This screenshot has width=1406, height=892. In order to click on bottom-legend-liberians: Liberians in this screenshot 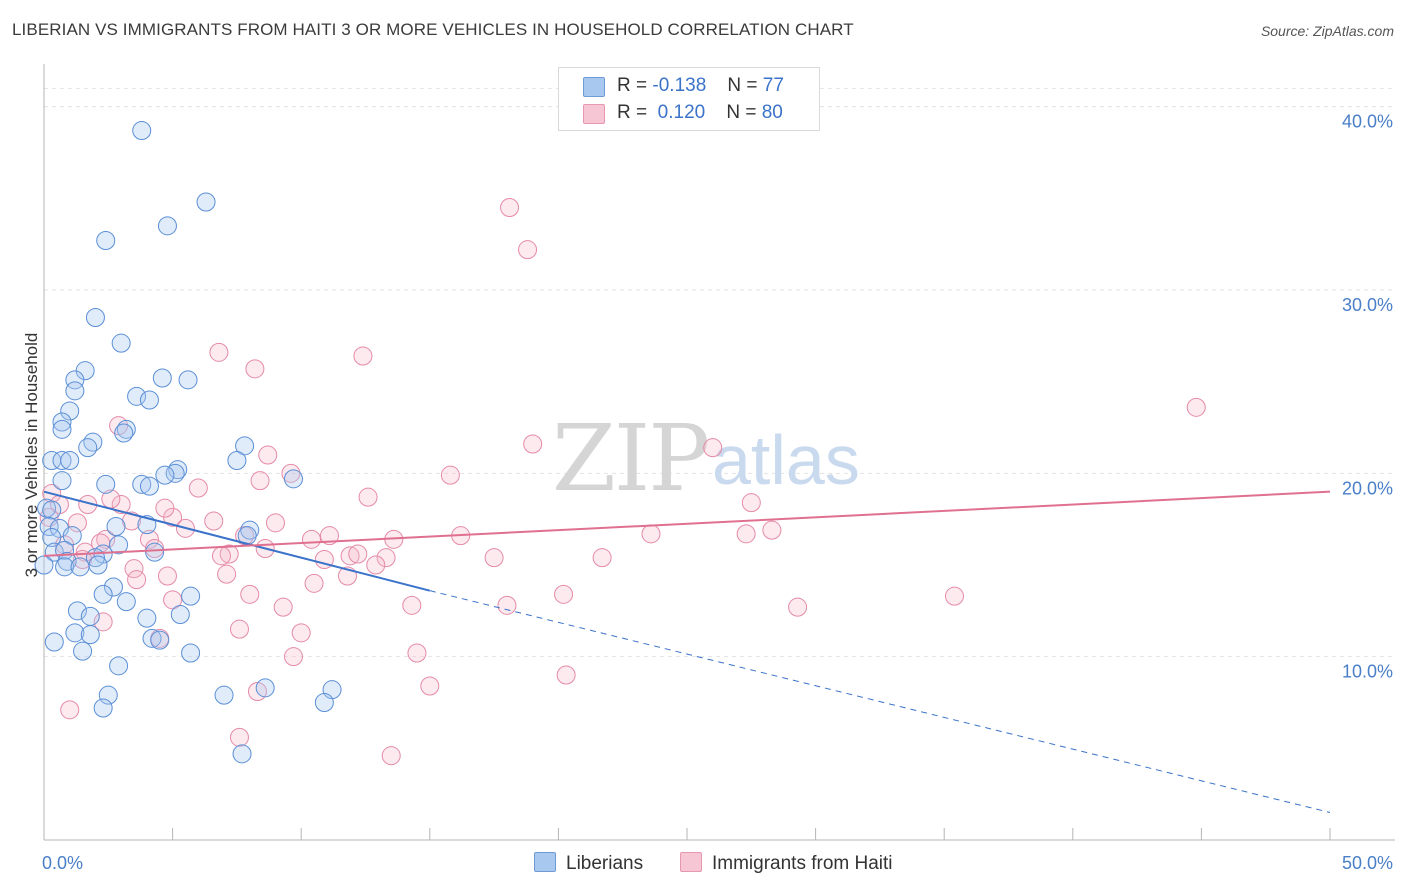, I will do `click(588, 863)`.